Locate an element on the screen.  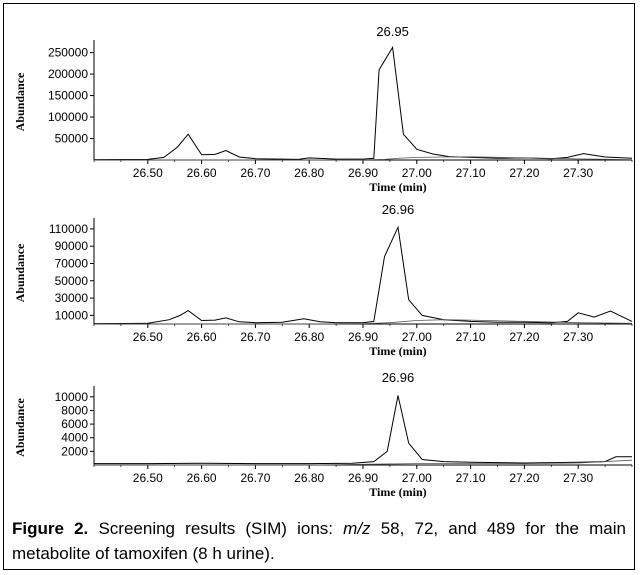
chart1-y-tick-label: 100000 is located at coordinates (68, 117).